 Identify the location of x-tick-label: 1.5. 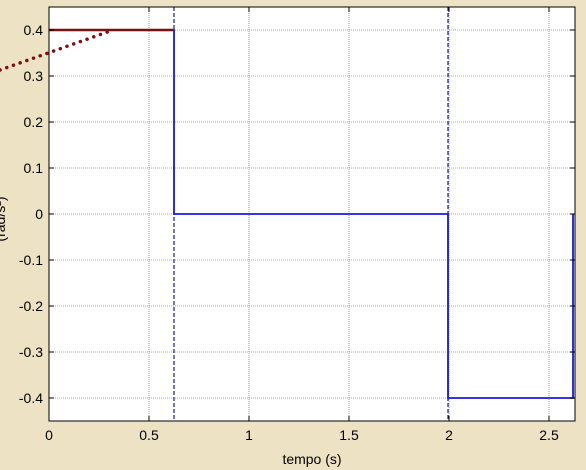
(349, 435).